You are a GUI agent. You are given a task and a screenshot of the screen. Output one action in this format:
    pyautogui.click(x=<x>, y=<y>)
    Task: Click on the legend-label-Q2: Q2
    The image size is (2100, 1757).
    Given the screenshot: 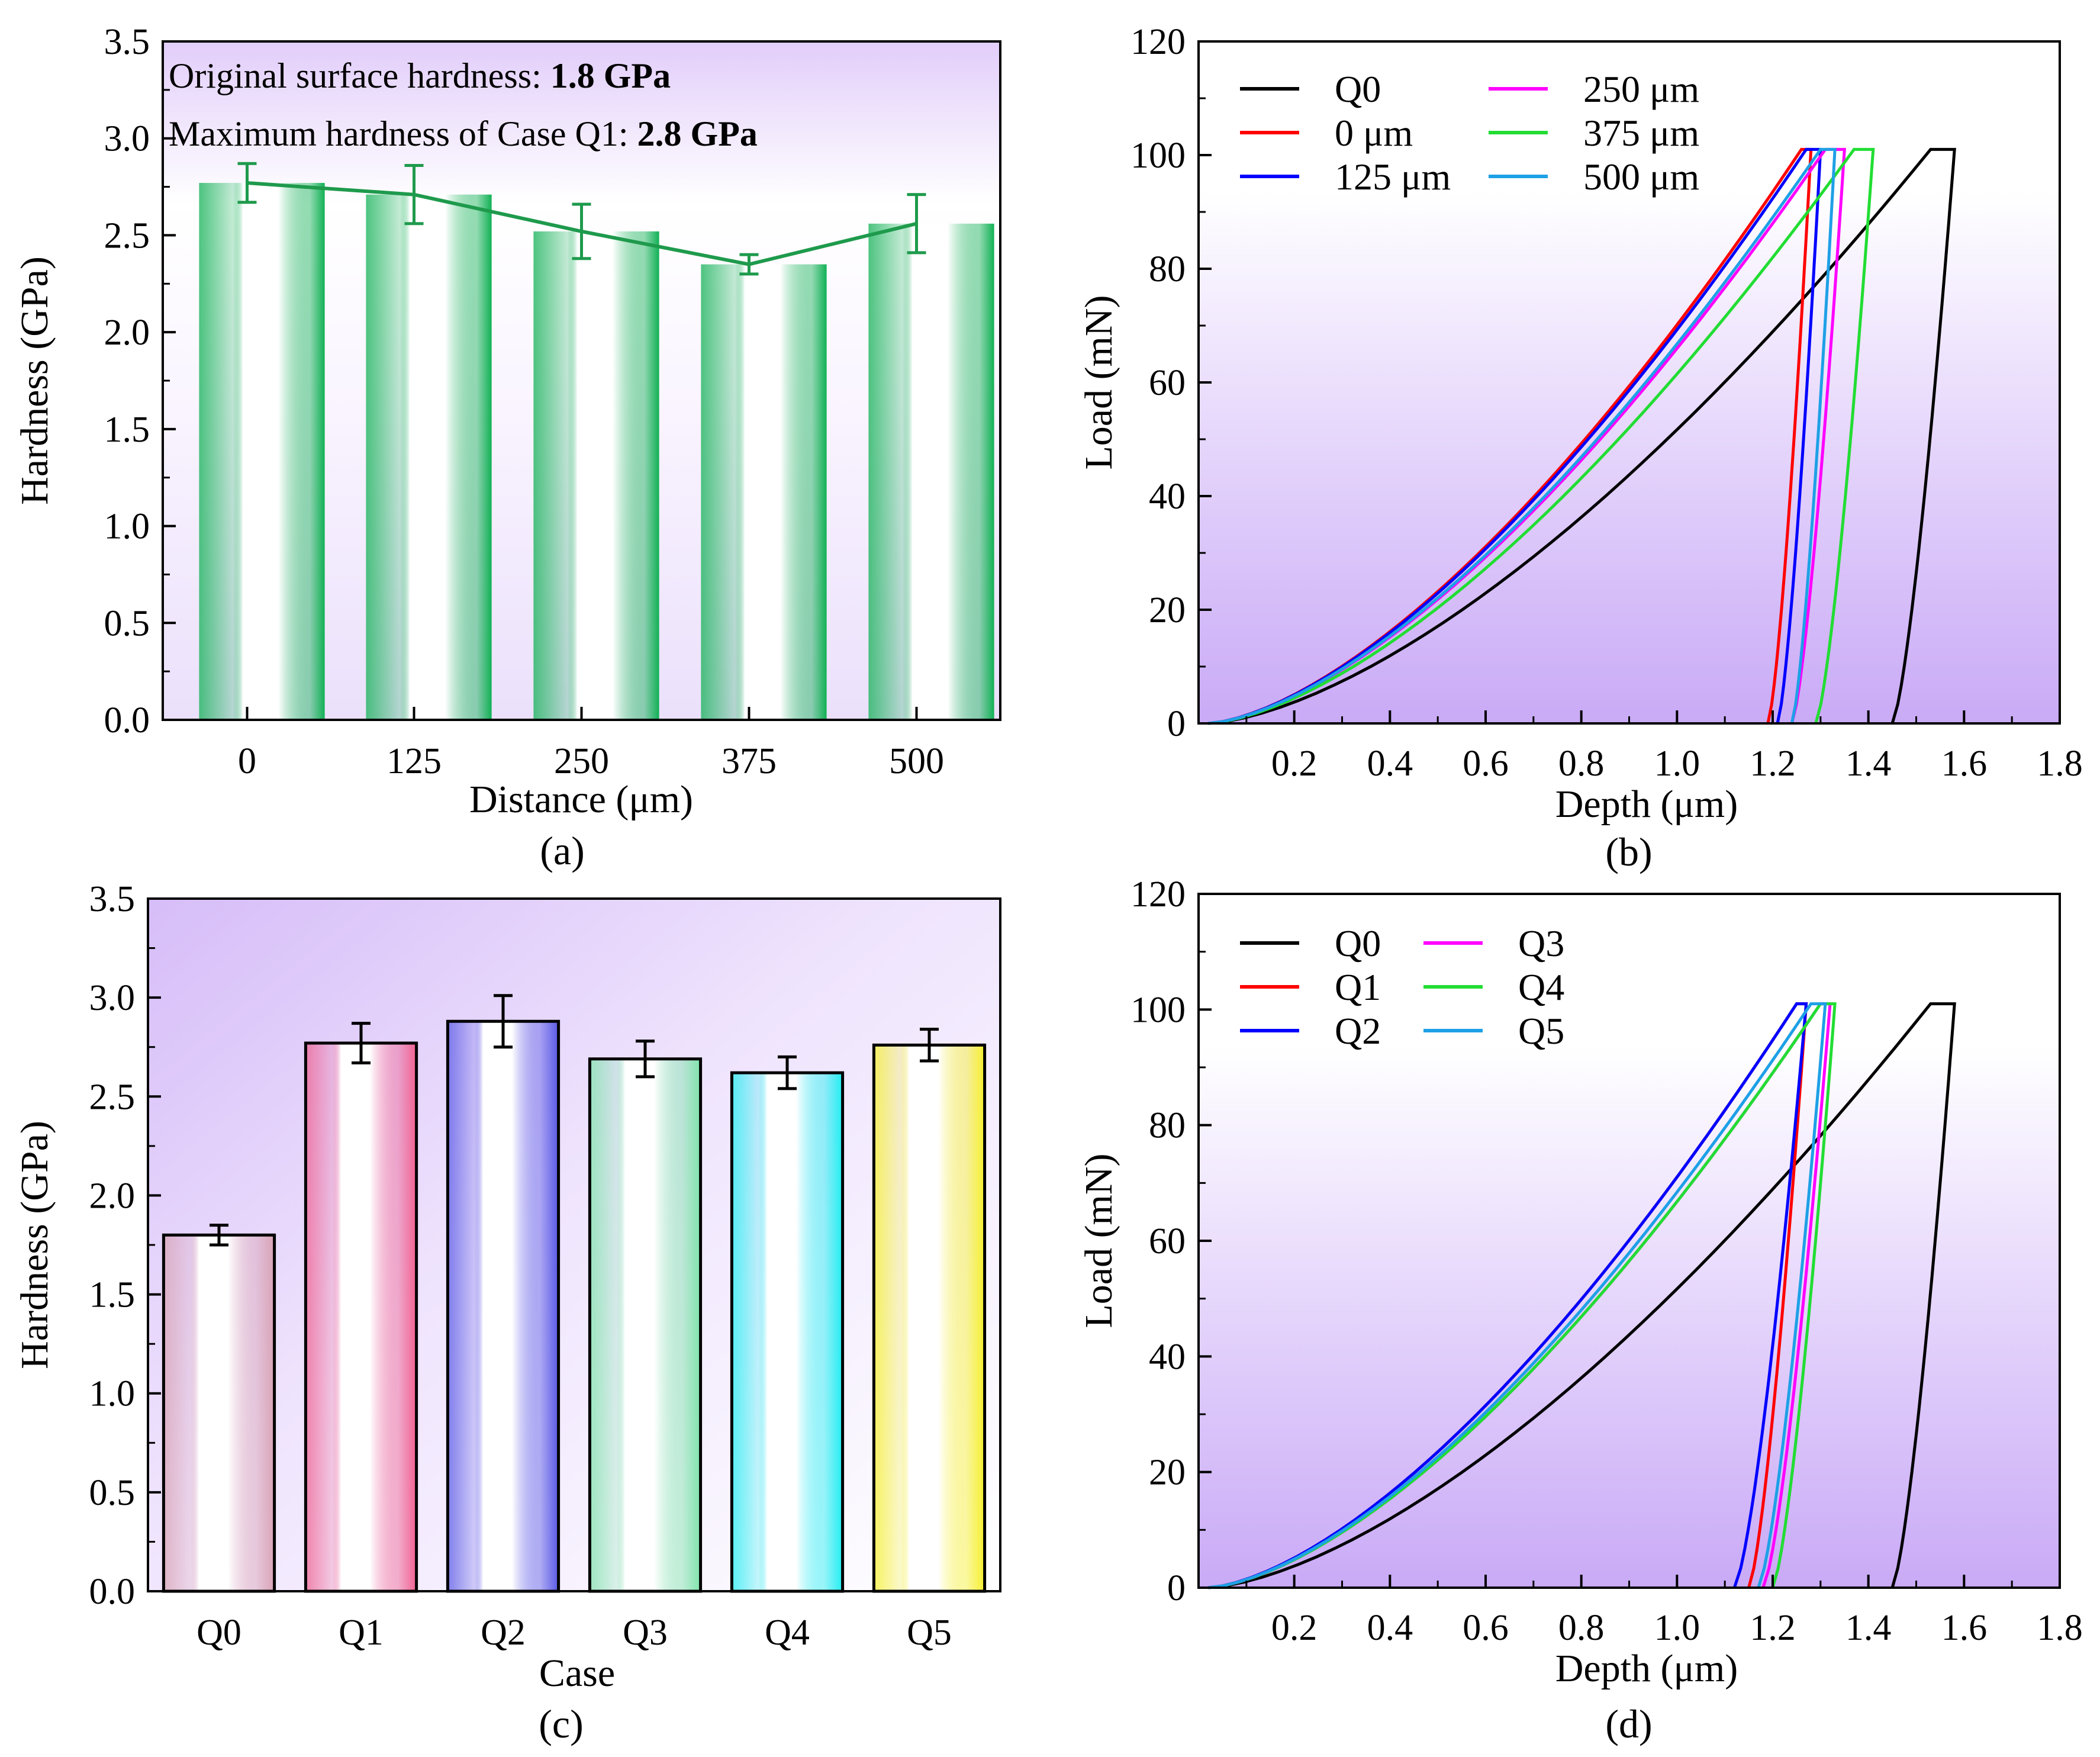 What is the action you would take?
    pyautogui.click(x=1358, y=1031)
    